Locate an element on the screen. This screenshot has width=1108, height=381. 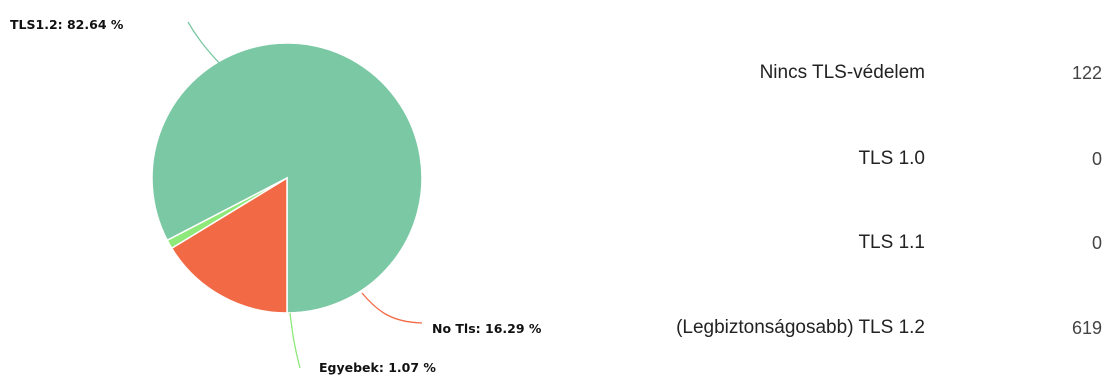
stat-label: Nincs TLS-védelem is located at coordinates (842, 72).